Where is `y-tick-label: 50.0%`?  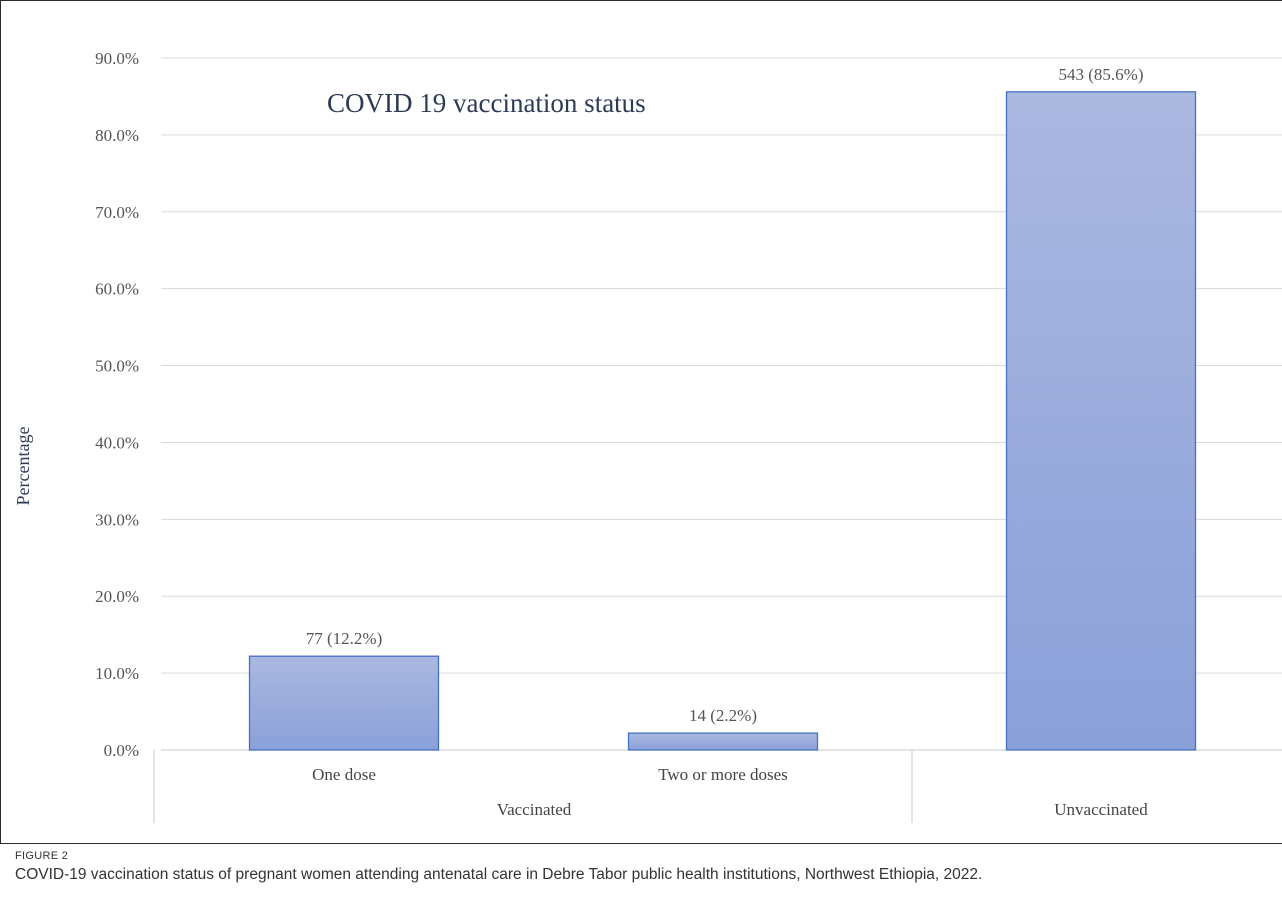
y-tick-label: 50.0% is located at coordinates (117, 366).